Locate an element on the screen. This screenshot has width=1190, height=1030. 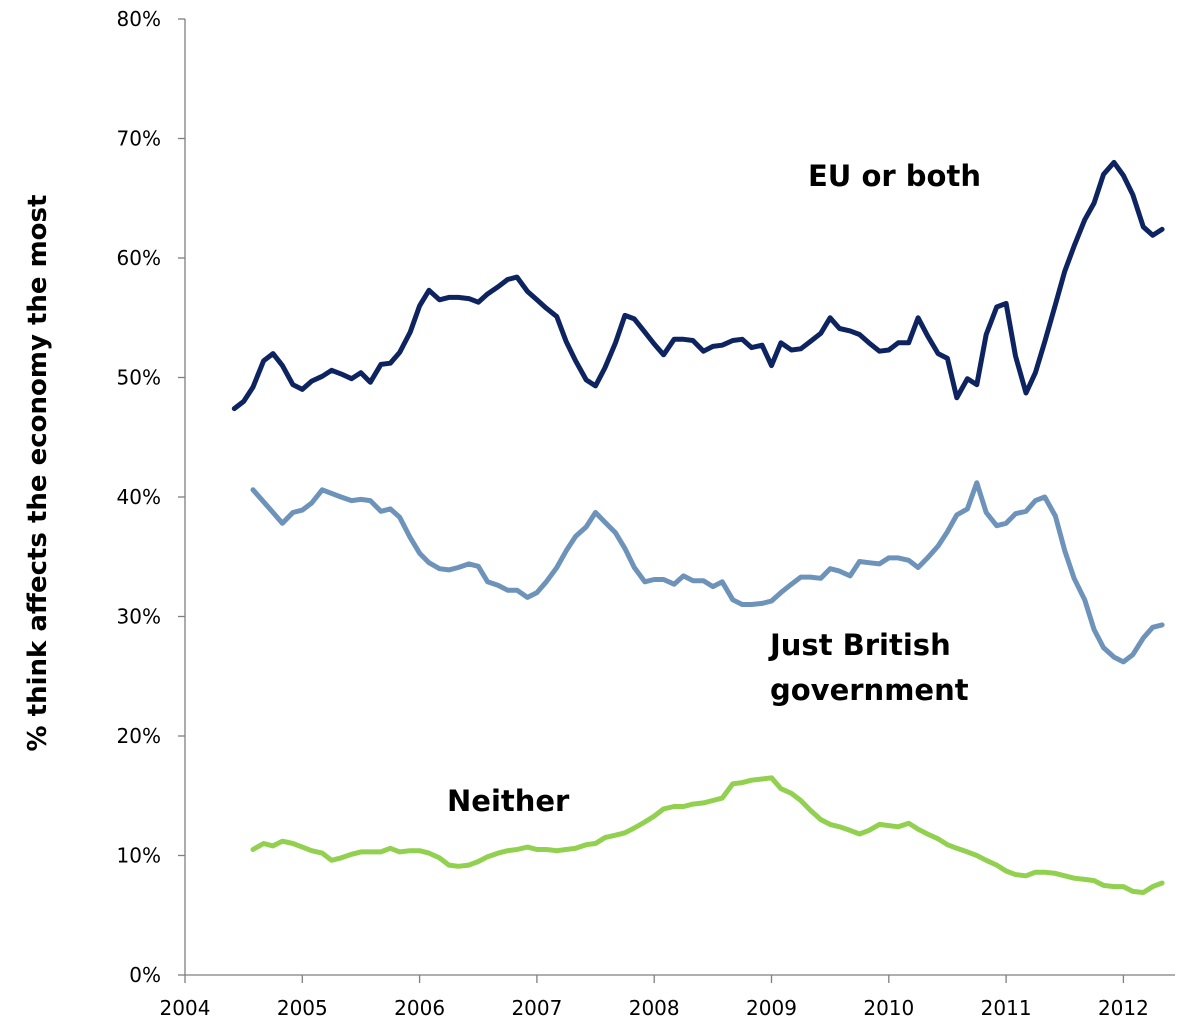
x-tick-label: 2006 is located at coordinates (419, 1008).